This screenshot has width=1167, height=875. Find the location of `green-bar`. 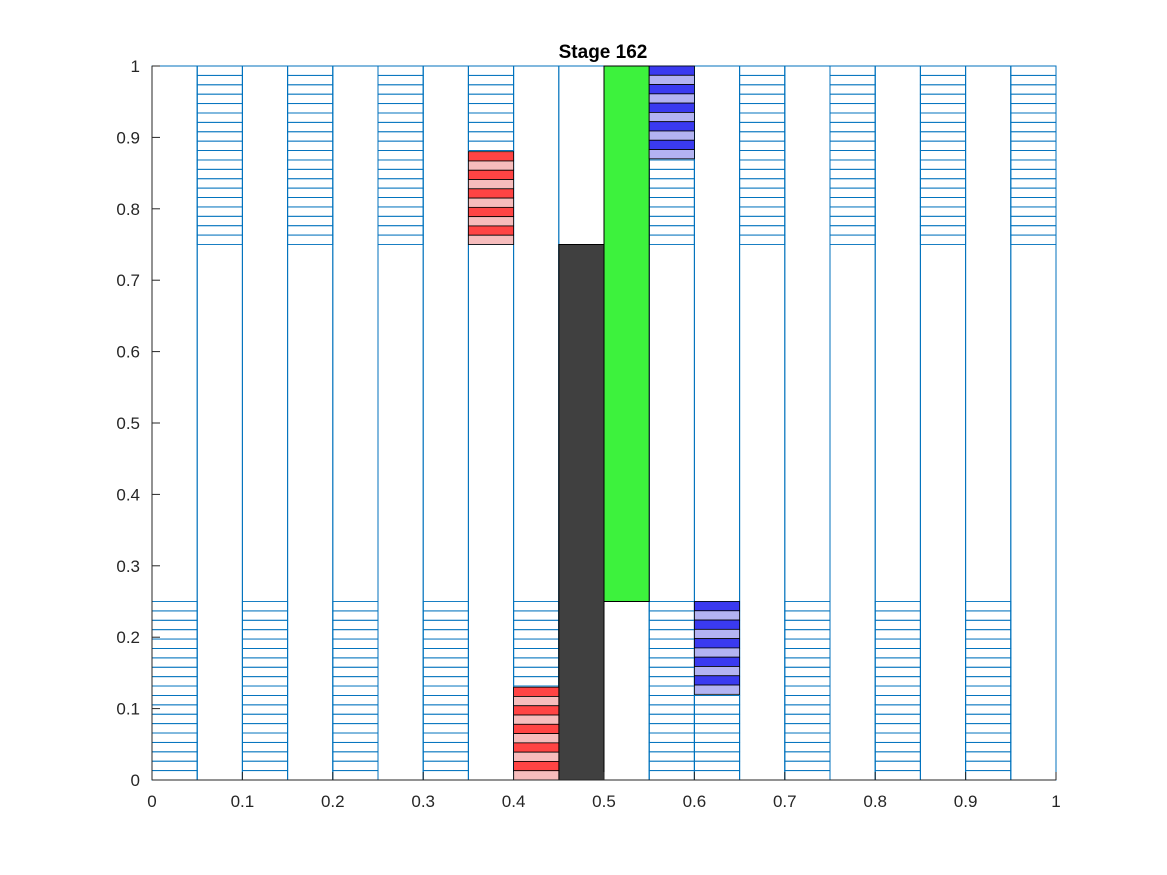

green-bar is located at coordinates (626, 333).